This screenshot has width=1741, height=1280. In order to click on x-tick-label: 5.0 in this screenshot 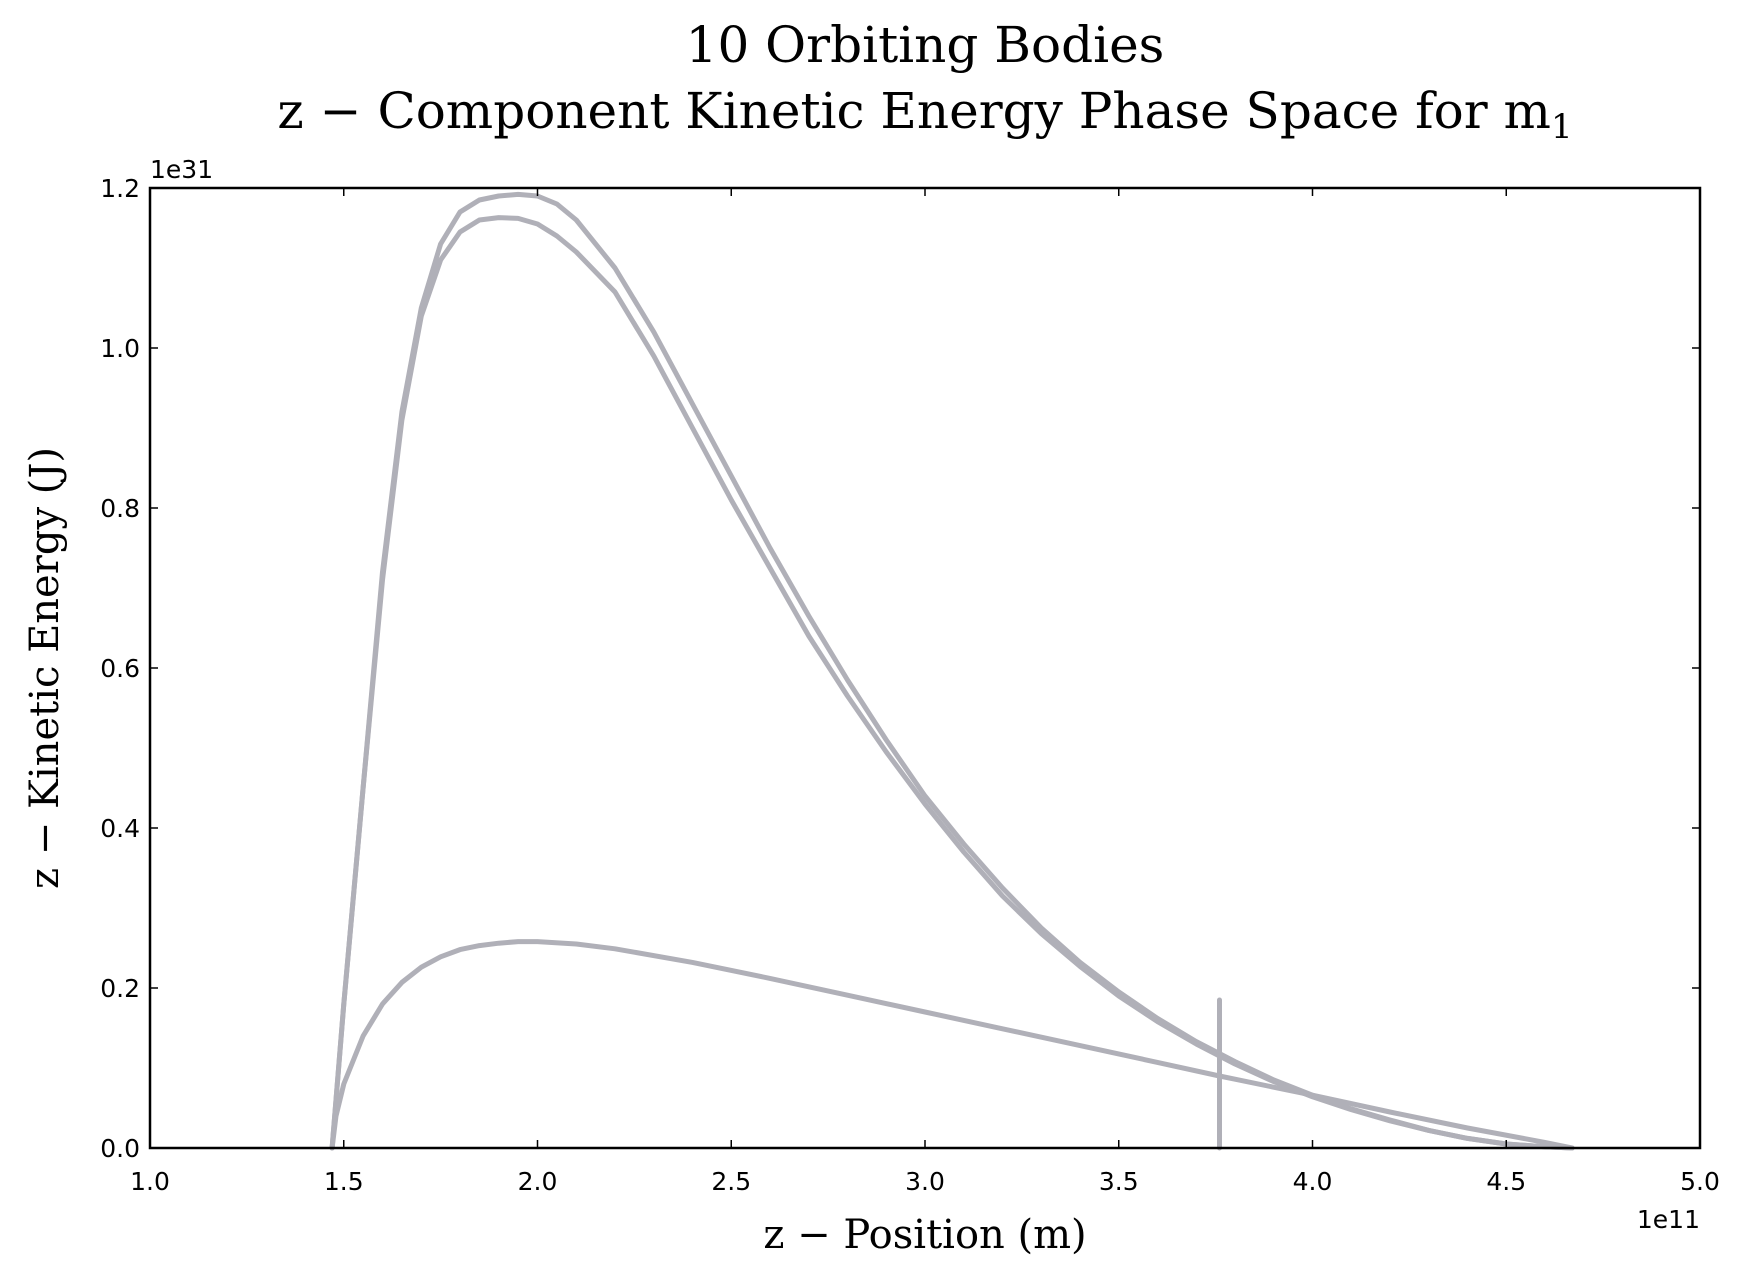, I will do `click(1700, 1181)`.